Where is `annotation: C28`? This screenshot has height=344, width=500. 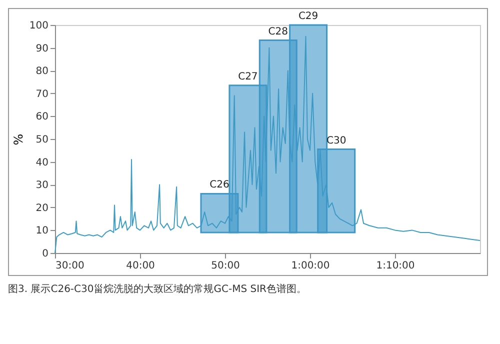
annotation: C28 is located at coordinates (278, 32).